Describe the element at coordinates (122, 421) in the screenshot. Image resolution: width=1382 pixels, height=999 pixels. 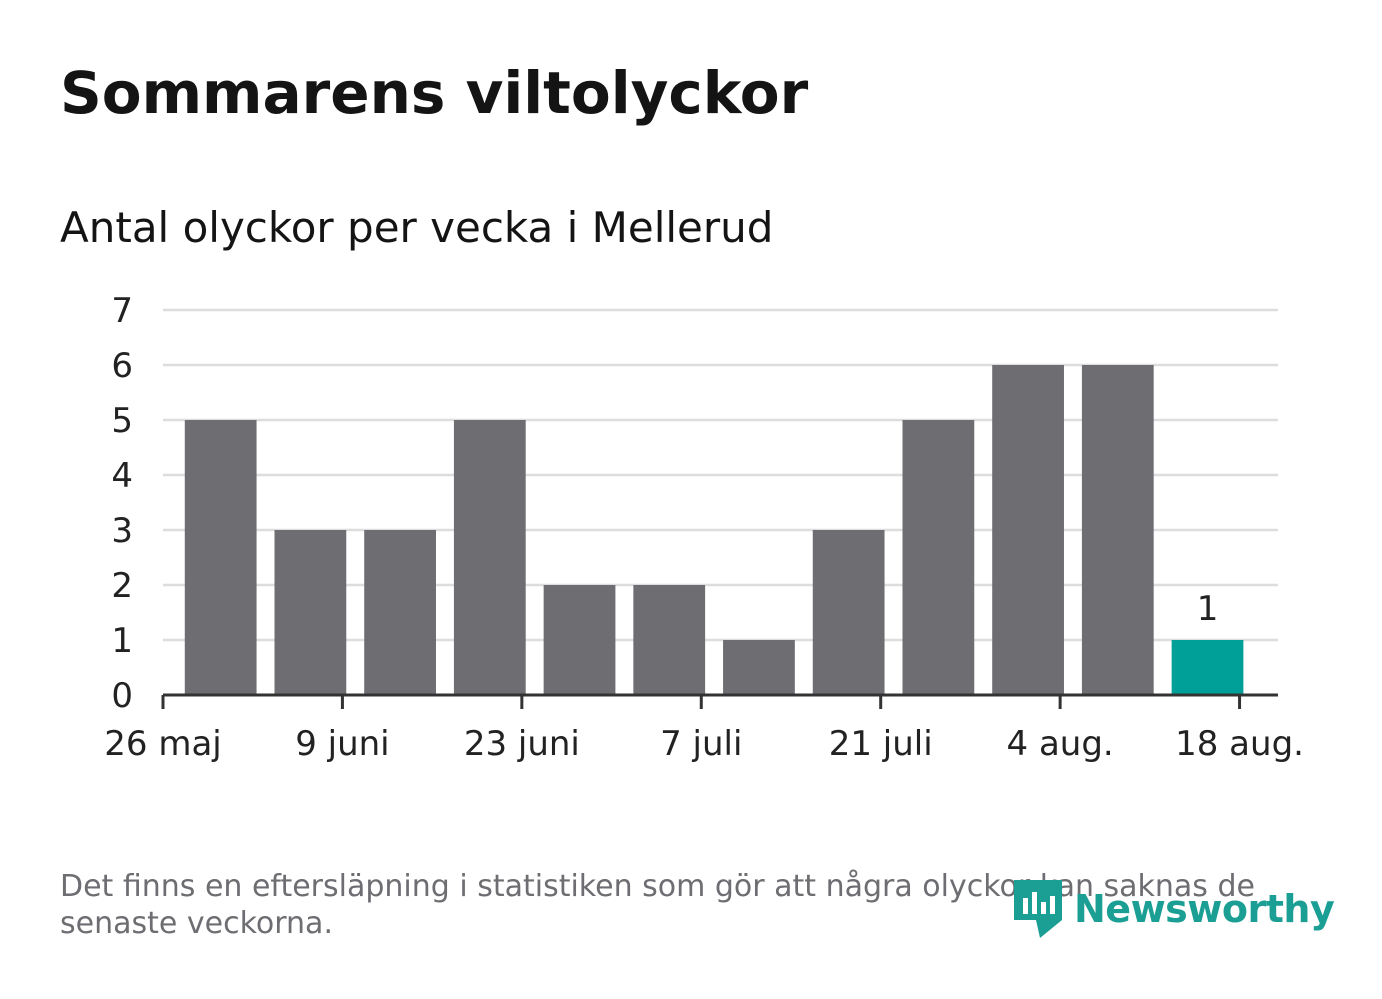
I see `y-tick-label: 5` at that location.